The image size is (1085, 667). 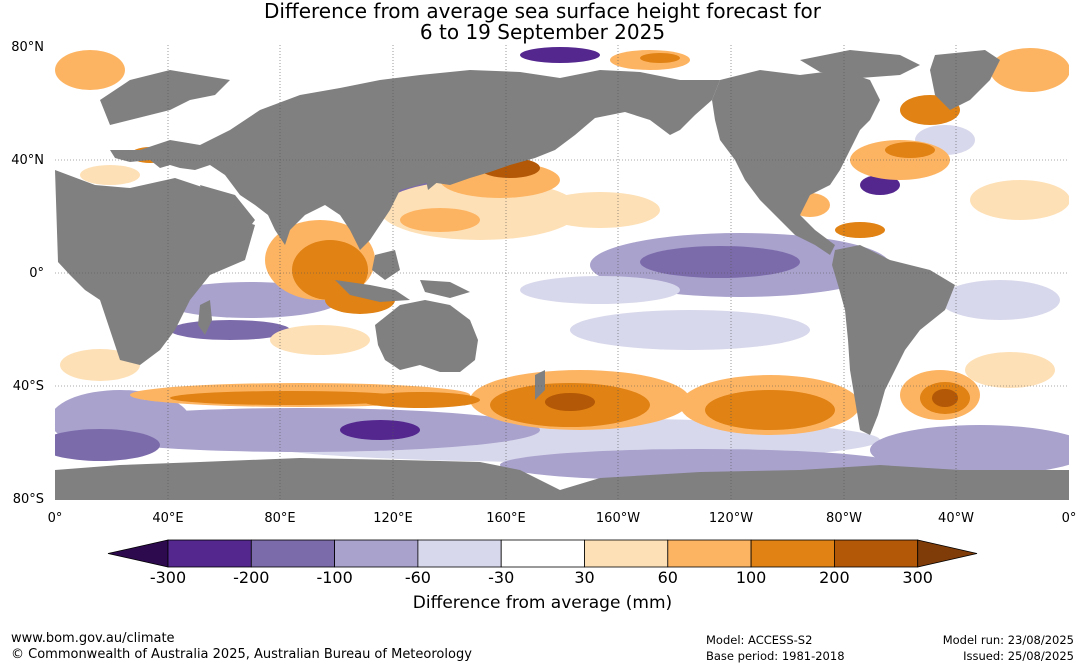 I want to click on colorbar-extend-low, so click(x=138, y=553).